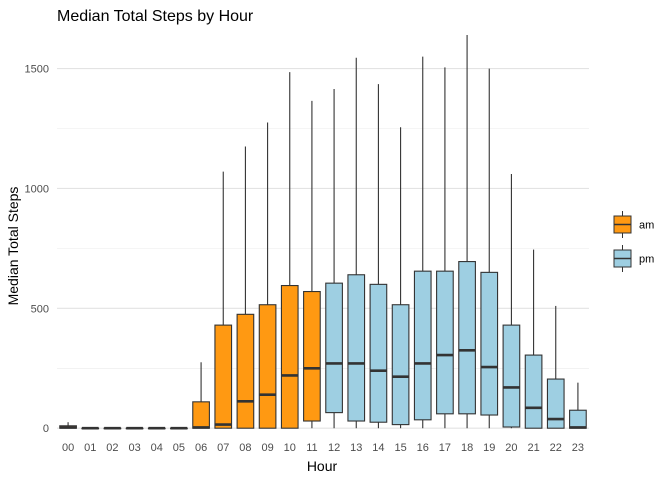 The width and height of the screenshot is (672, 485). I want to click on legend-item-pm: pm, so click(633, 258).